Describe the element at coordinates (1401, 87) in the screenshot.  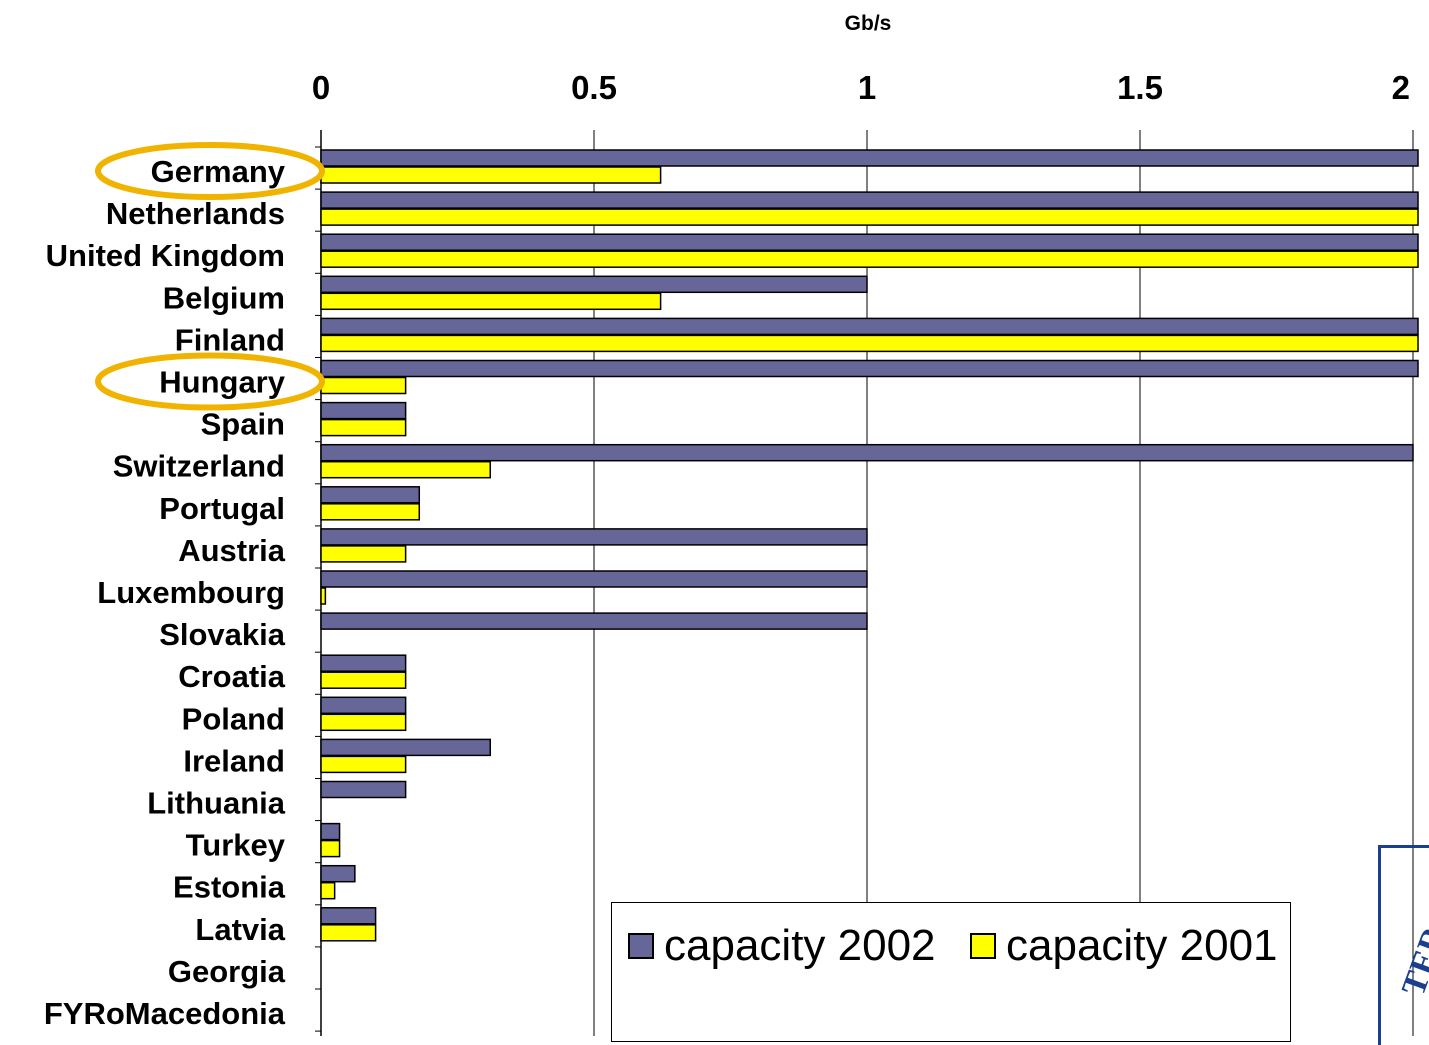
I see `x-tick-label: 2` at that location.